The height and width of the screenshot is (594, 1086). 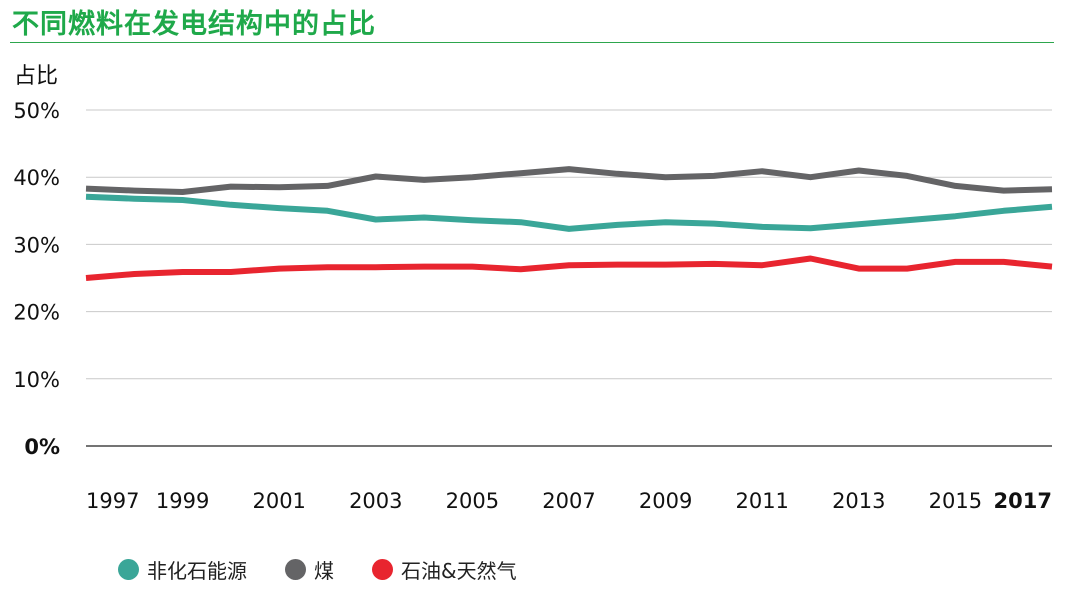 What do you see at coordinates (324, 571) in the screenshot?
I see `legend-label-coal: 煤` at bounding box center [324, 571].